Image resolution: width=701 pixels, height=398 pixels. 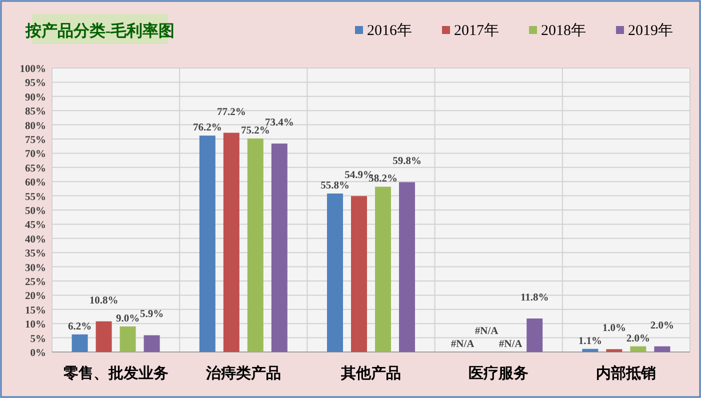 I want to click on x-tick-label: 零售、批发业务, so click(x=115, y=373).